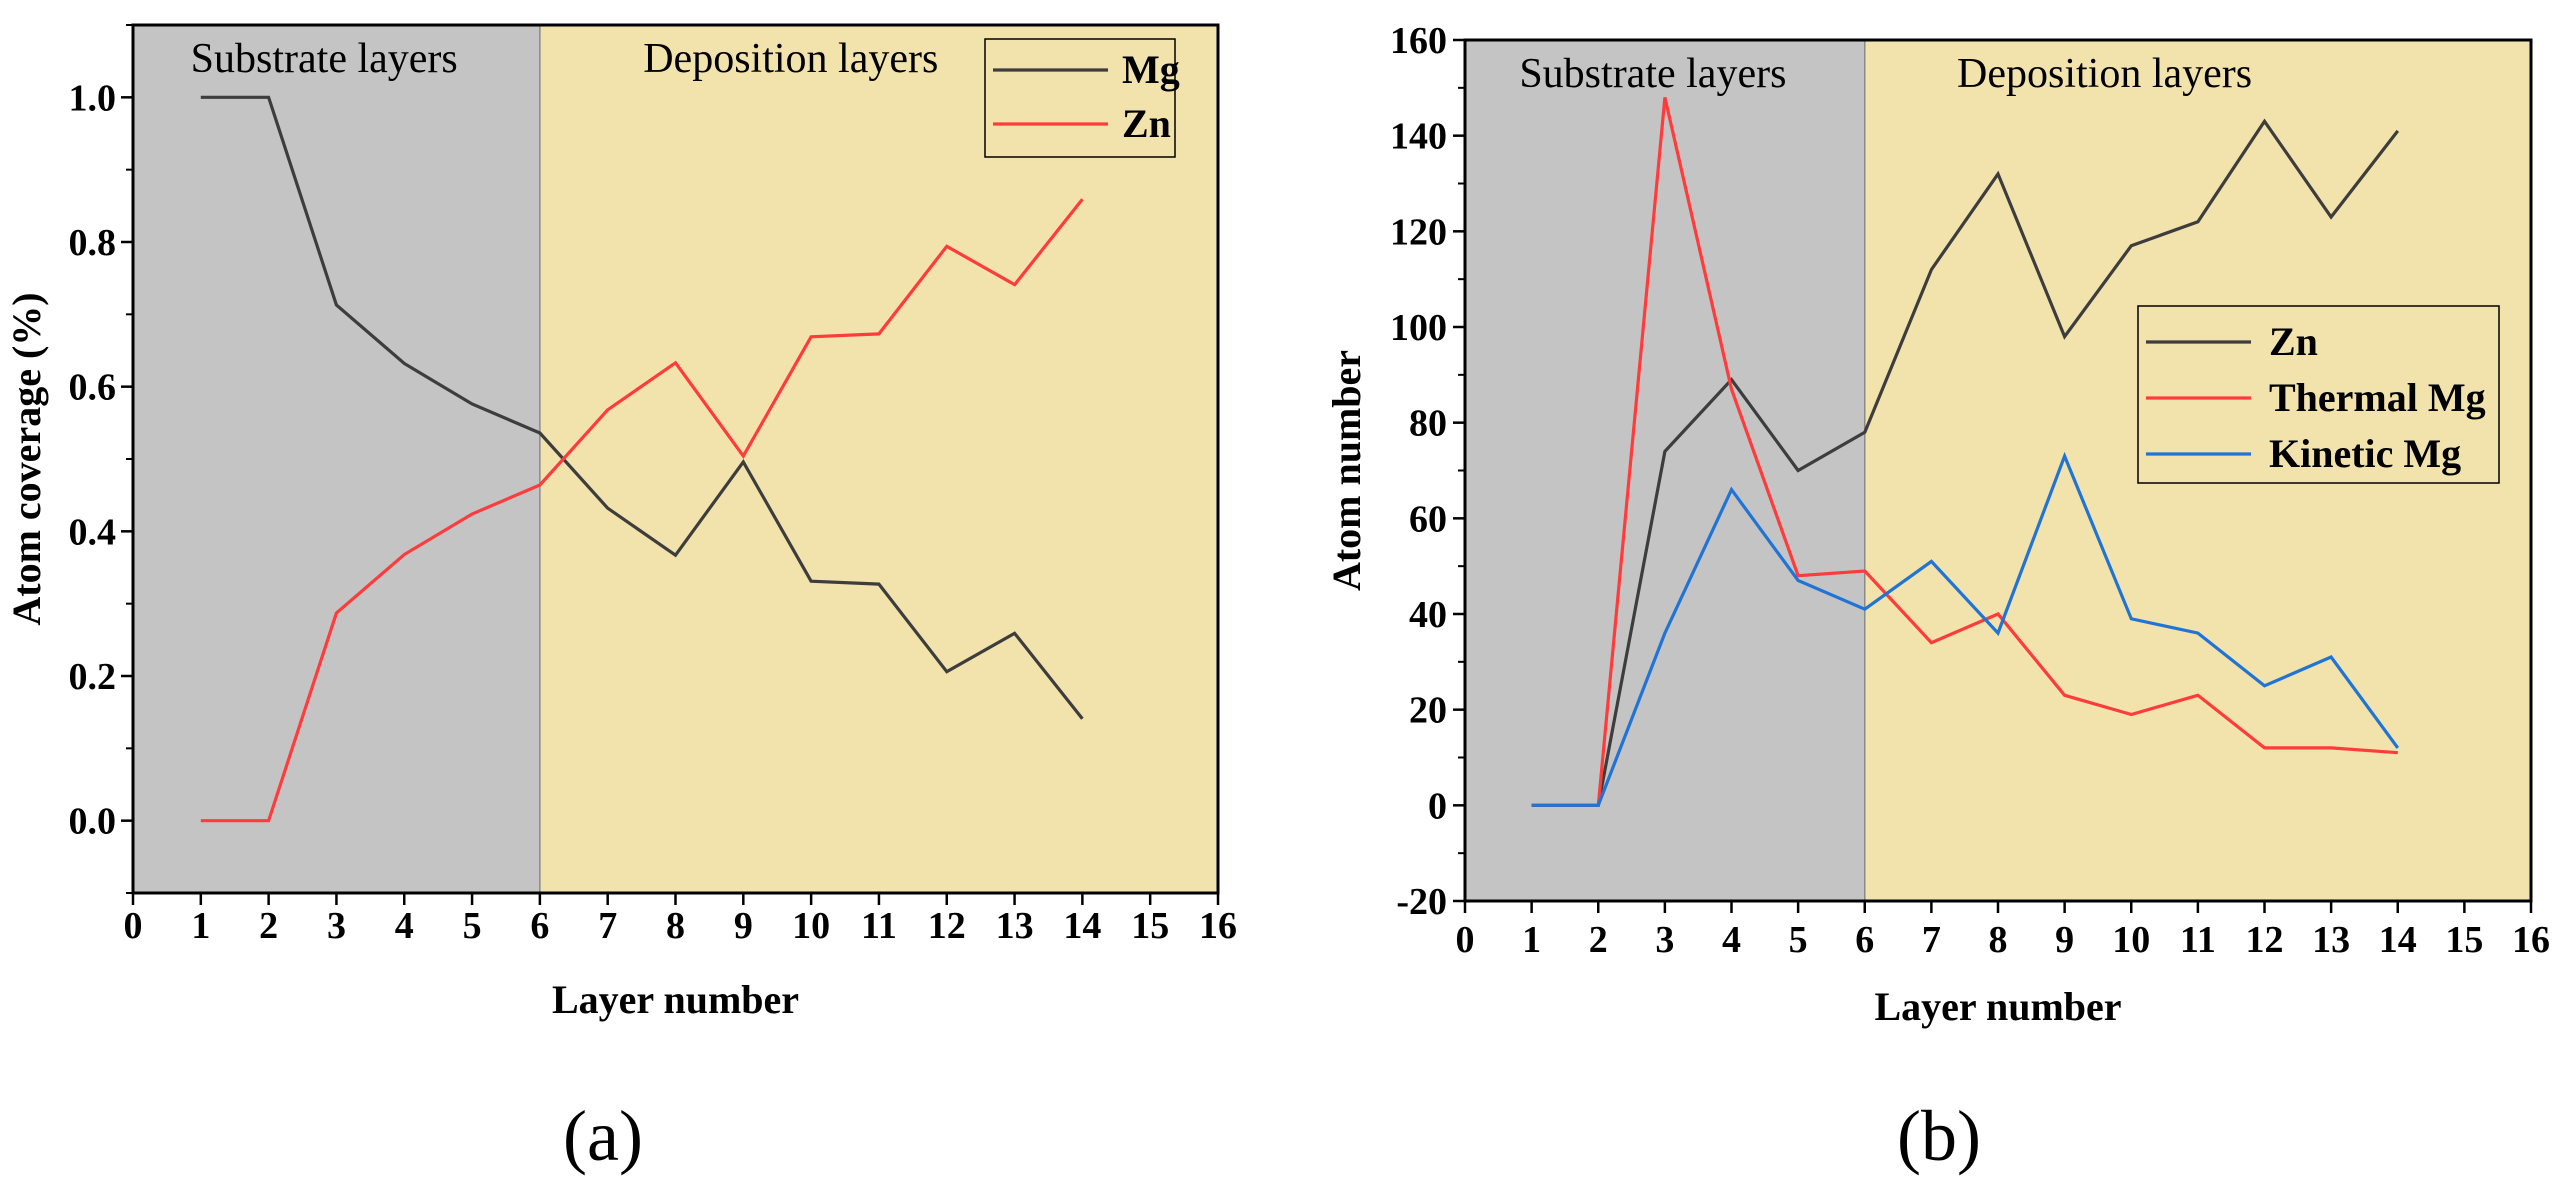  Describe the element at coordinates (603, 1136) in the screenshot. I see `panel-label: (a)` at that location.